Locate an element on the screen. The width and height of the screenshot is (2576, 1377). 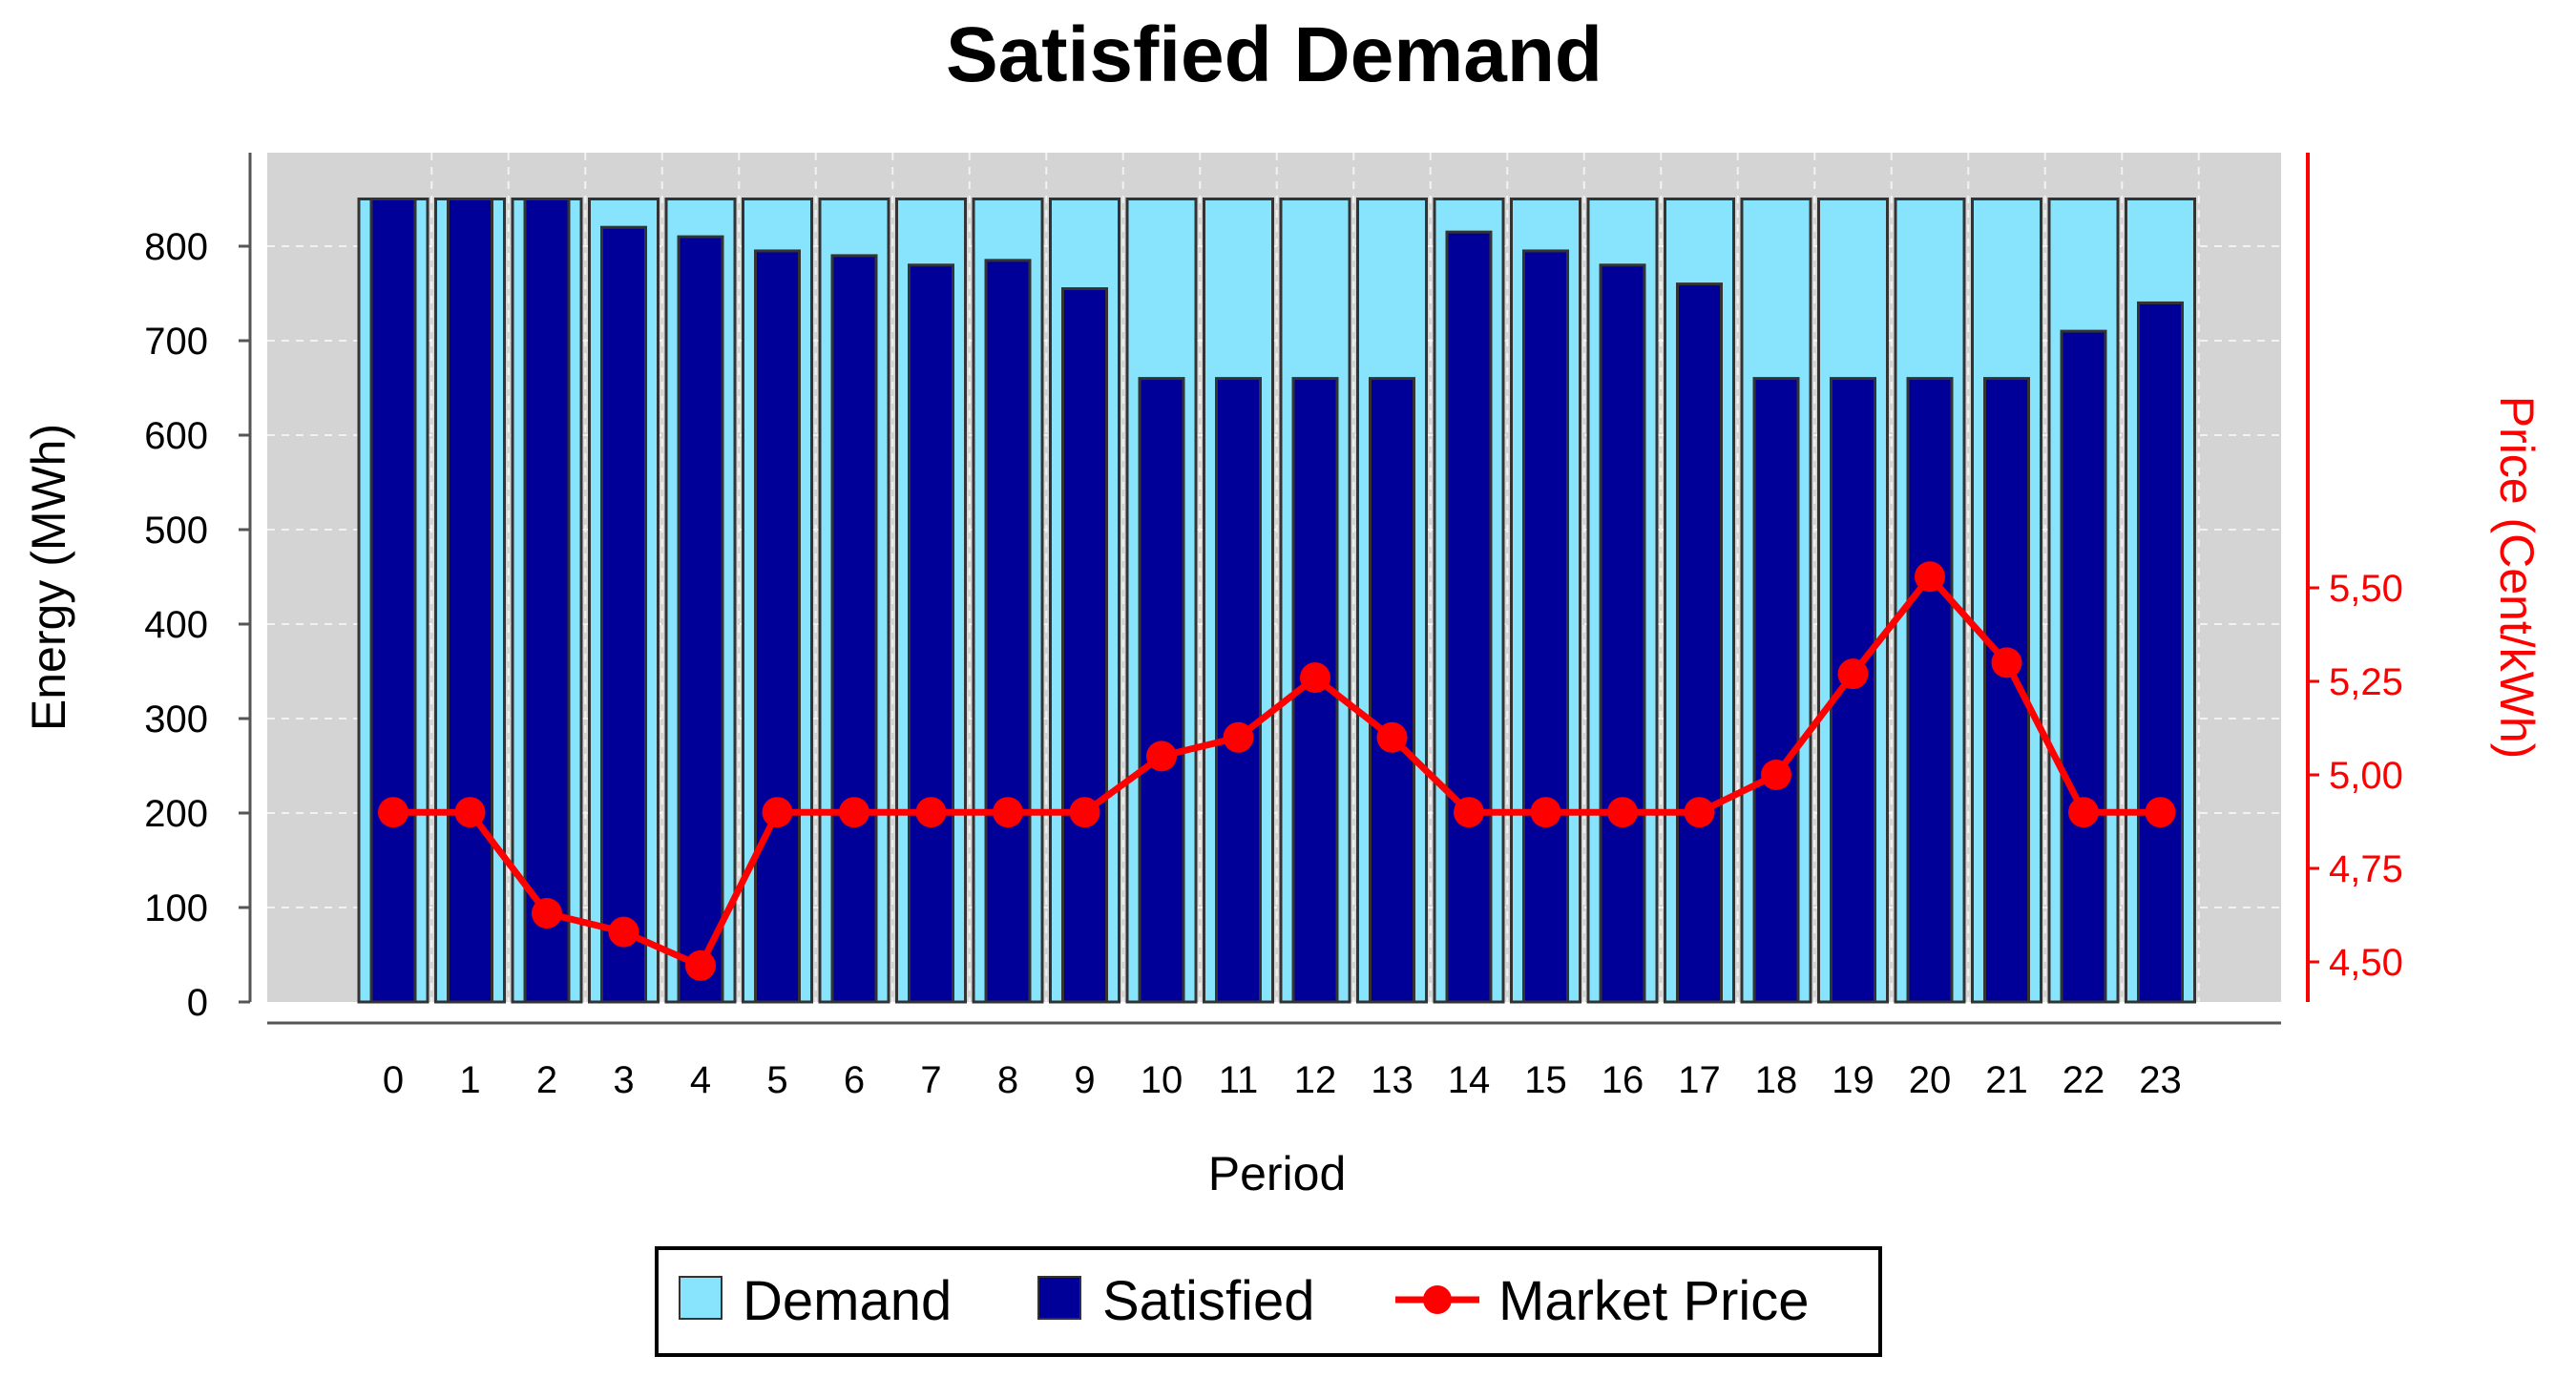
x-tick-label: 8 is located at coordinates (1007, 1080).